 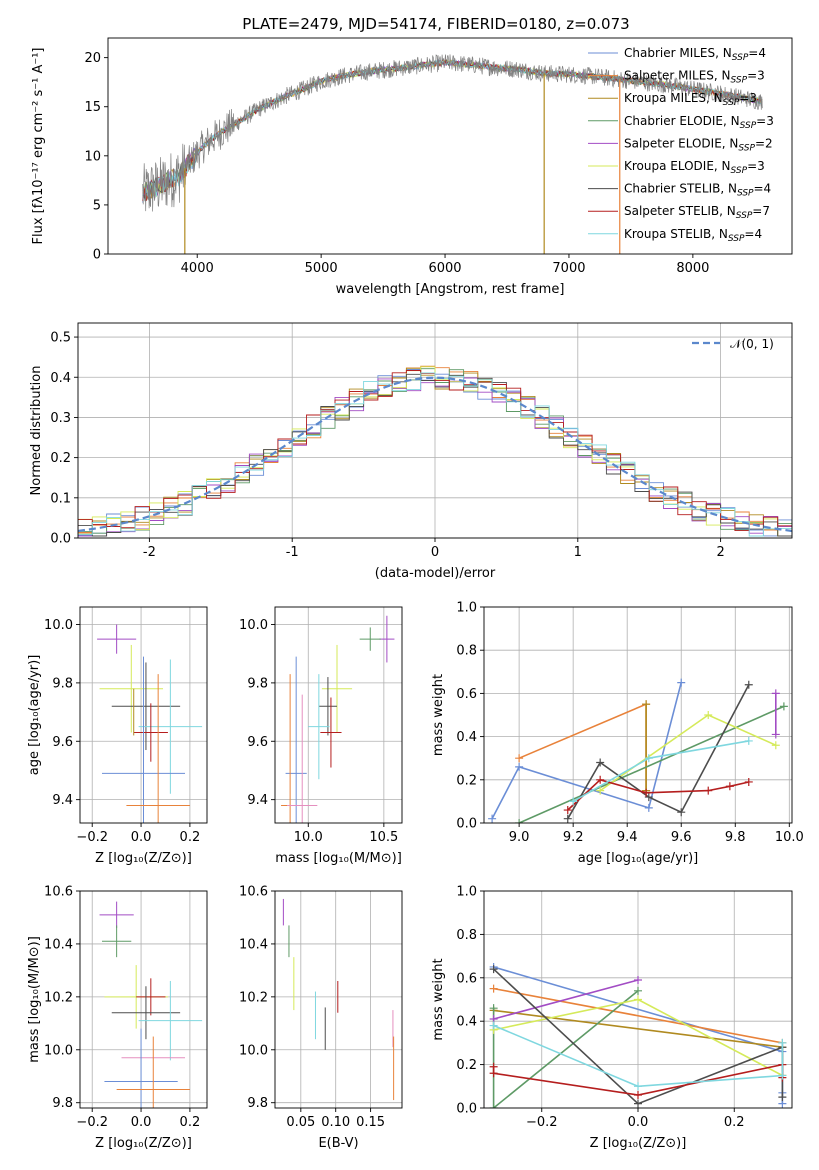 I want to click on spectrum-xtick-label-4: 8000, so click(x=692, y=268).